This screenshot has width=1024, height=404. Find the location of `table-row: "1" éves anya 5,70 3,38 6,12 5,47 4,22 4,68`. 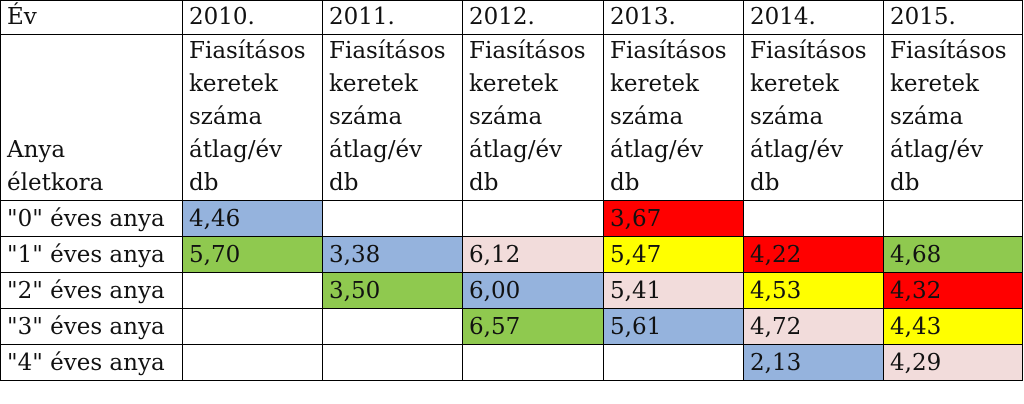

table-row: "1" éves anya 5,70 3,38 6,12 5,47 4,22 4,68 is located at coordinates (511, 254).